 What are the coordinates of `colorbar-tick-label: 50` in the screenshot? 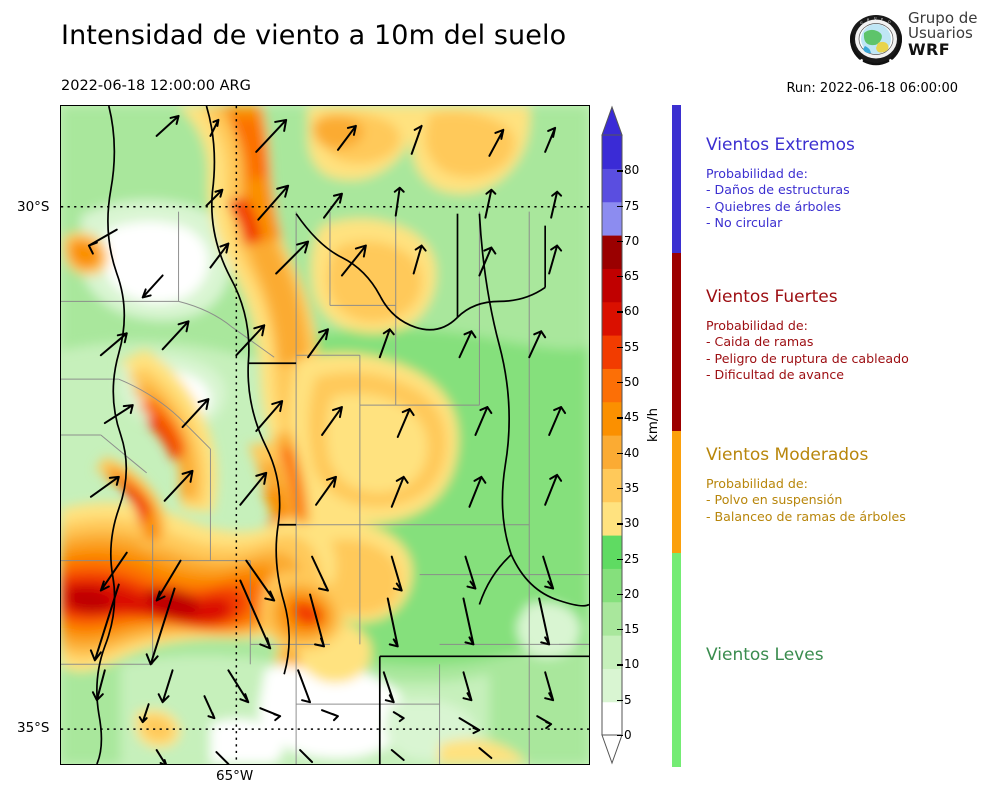 It's located at (628, 382).